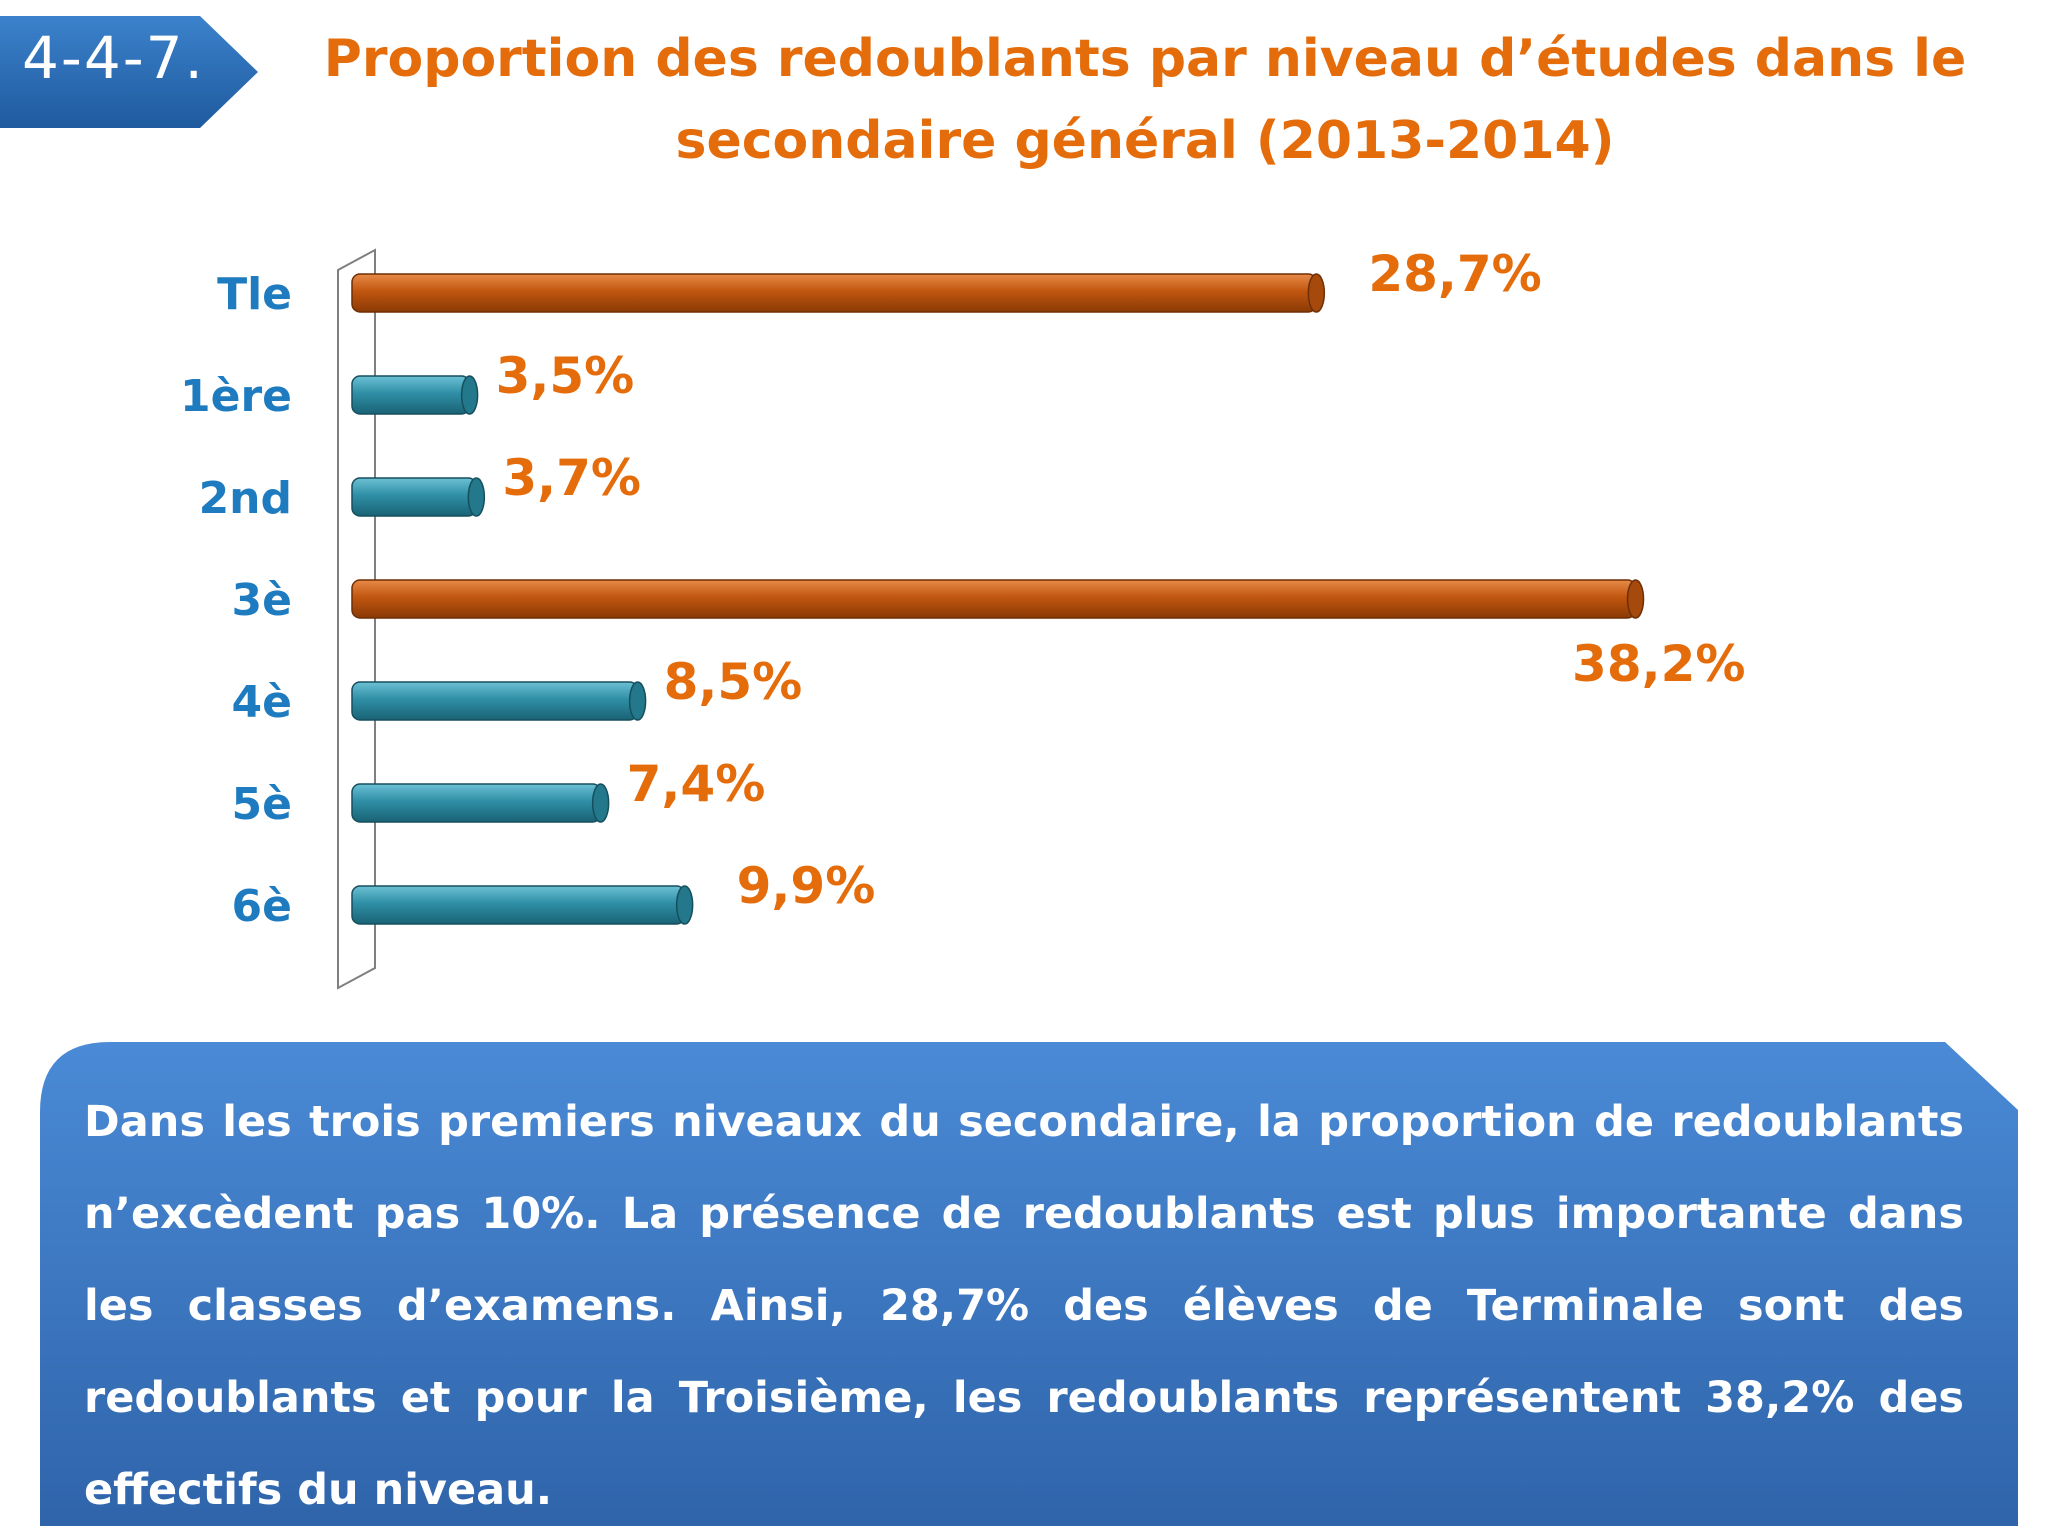  Describe the element at coordinates (236, 396) in the screenshot. I see `category-label: 1ère` at that location.